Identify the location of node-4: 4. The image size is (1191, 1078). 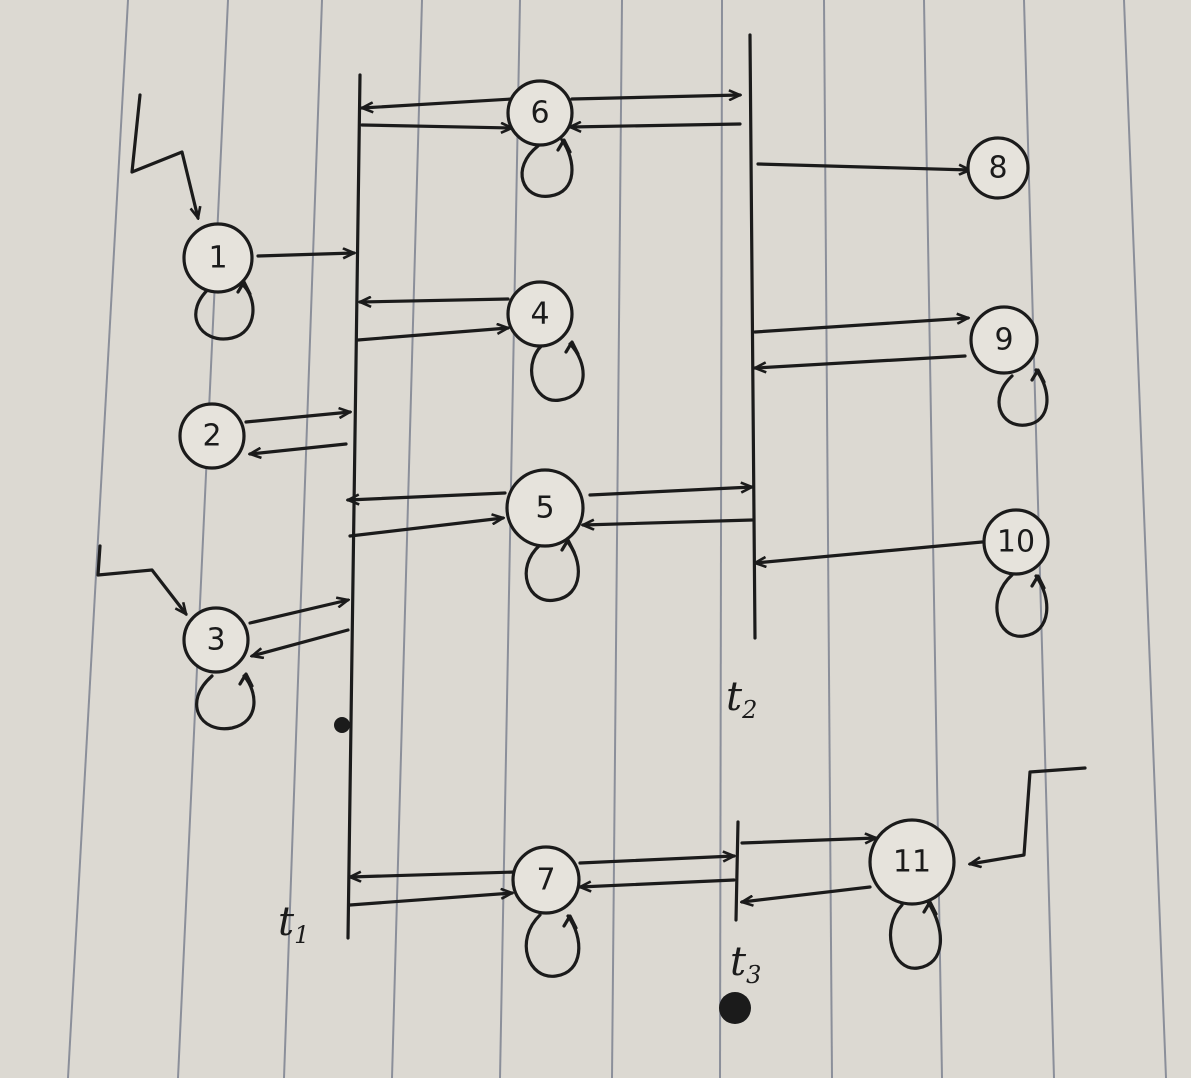
(540, 314).